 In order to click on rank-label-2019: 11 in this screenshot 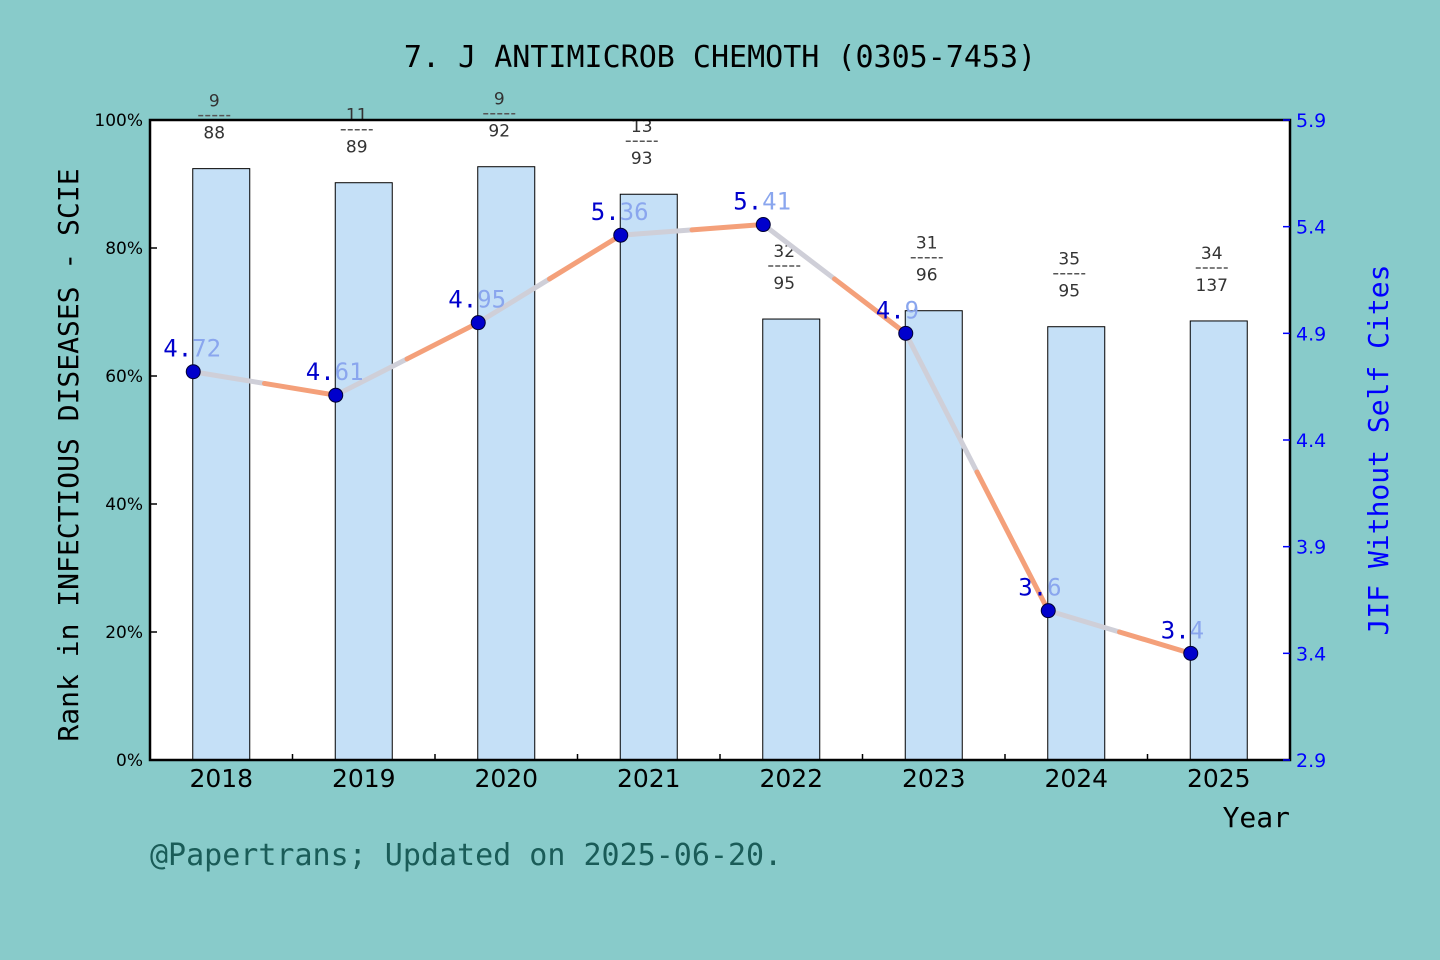, I will do `click(357, 116)`.